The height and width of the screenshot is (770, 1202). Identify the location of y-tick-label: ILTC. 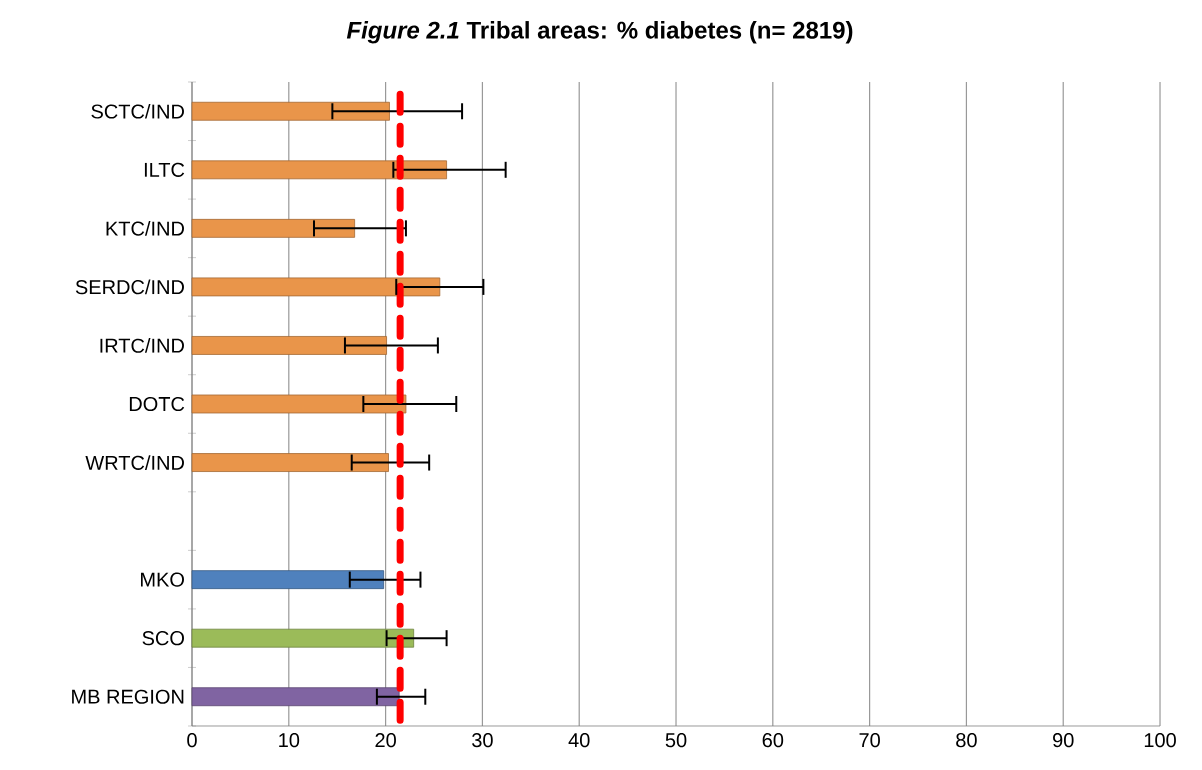
(164, 169).